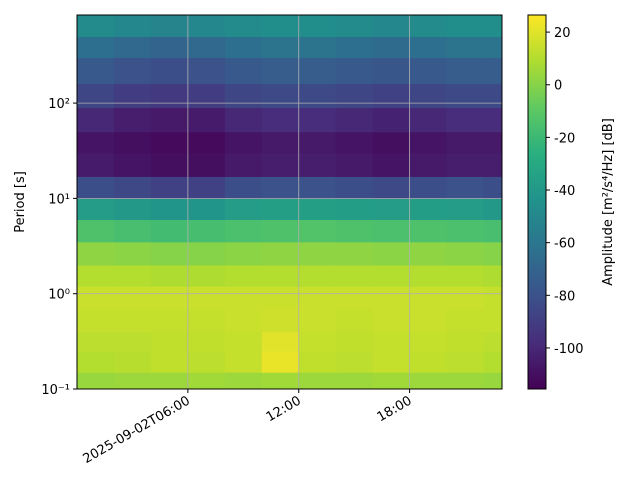  Describe the element at coordinates (564, 138) in the screenshot. I see `colorbar-tick-label: -20` at that location.